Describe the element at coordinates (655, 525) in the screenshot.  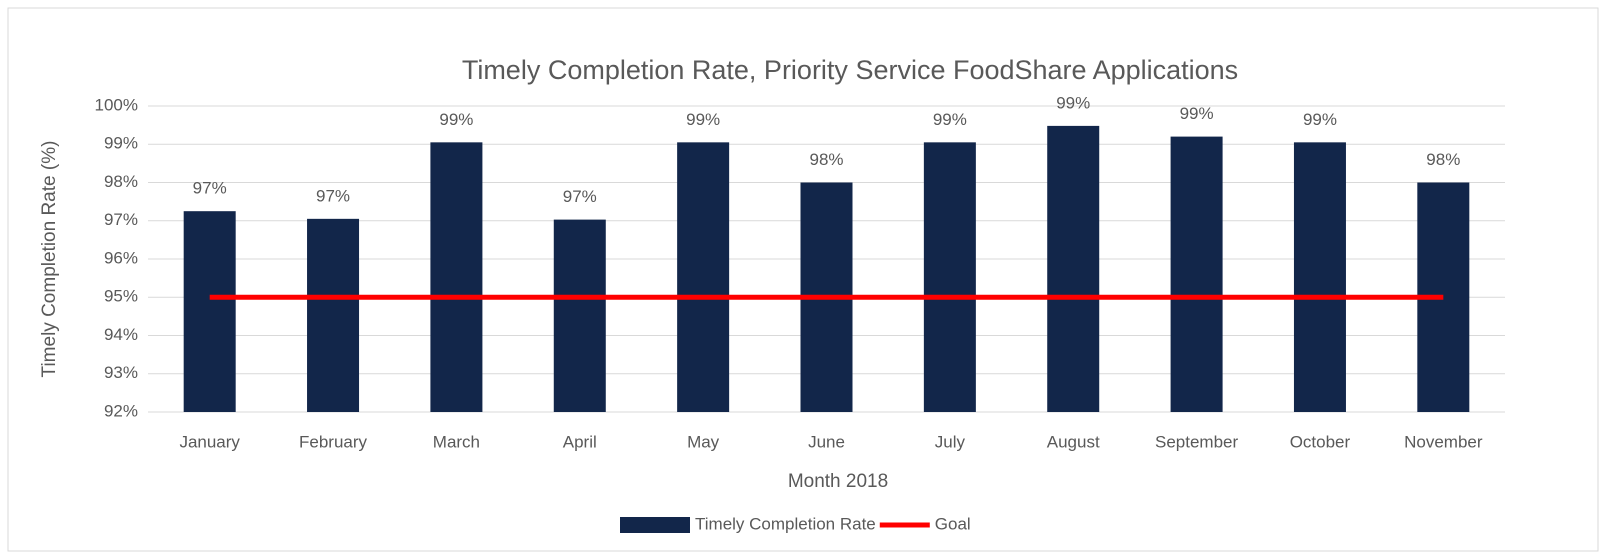
I see `legend-swatch` at that location.